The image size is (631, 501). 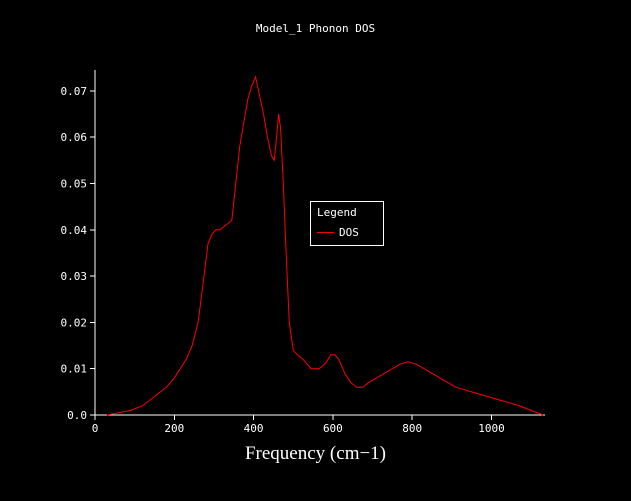 I want to click on svg-text: 600, so click(x=333, y=428).